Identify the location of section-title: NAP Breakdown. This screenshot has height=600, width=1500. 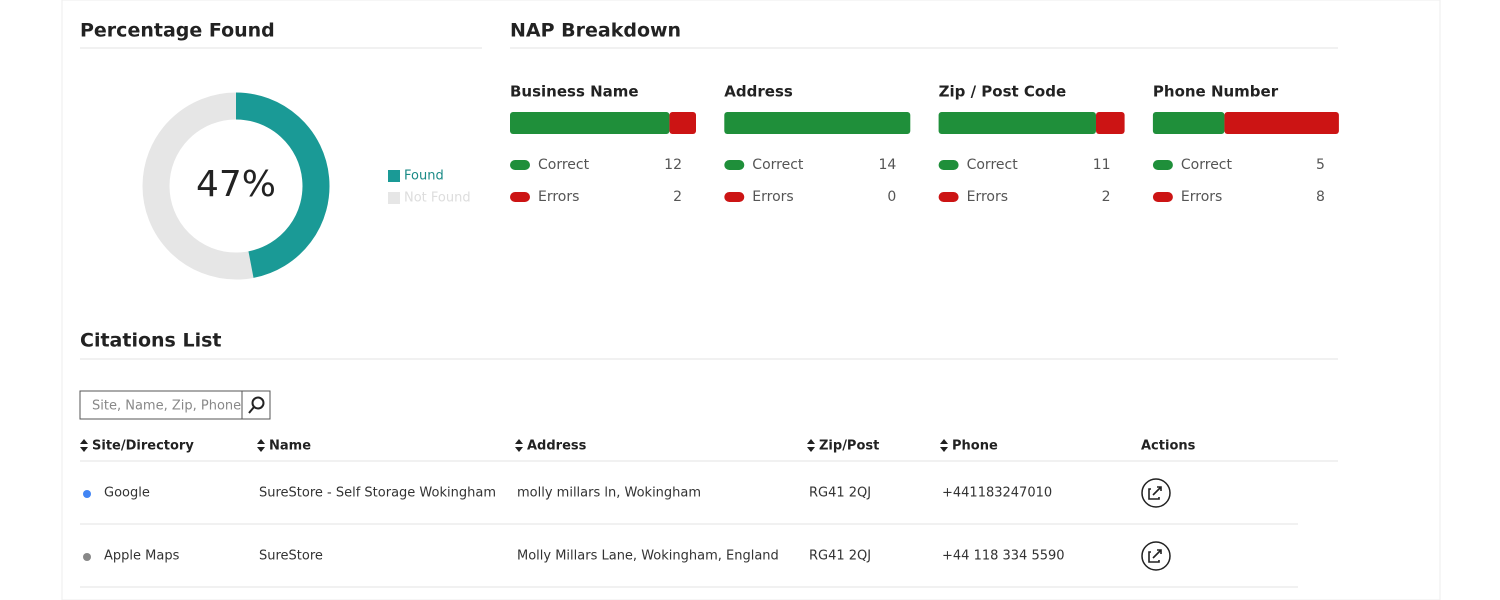
(595, 31).